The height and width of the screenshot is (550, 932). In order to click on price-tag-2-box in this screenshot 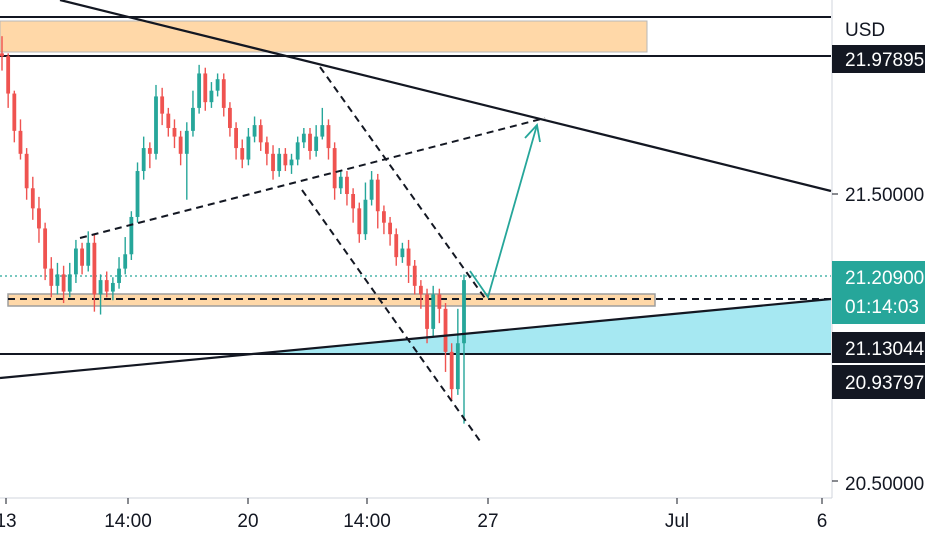, I will do `click(878, 292)`.